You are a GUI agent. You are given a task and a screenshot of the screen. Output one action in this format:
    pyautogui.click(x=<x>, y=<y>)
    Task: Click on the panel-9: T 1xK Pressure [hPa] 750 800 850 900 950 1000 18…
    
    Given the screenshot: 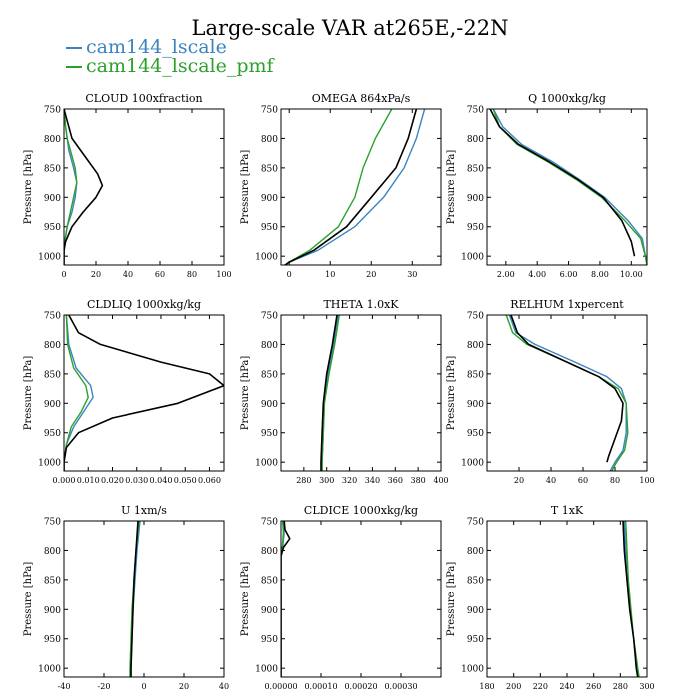 What is the action you would take?
    pyautogui.click(x=550, y=597)
    